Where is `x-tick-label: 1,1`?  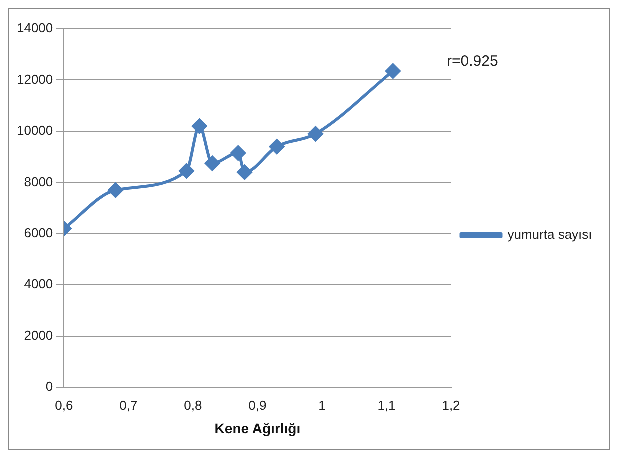 x-tick-label: 1,1 is located at coordinates (387, 405).